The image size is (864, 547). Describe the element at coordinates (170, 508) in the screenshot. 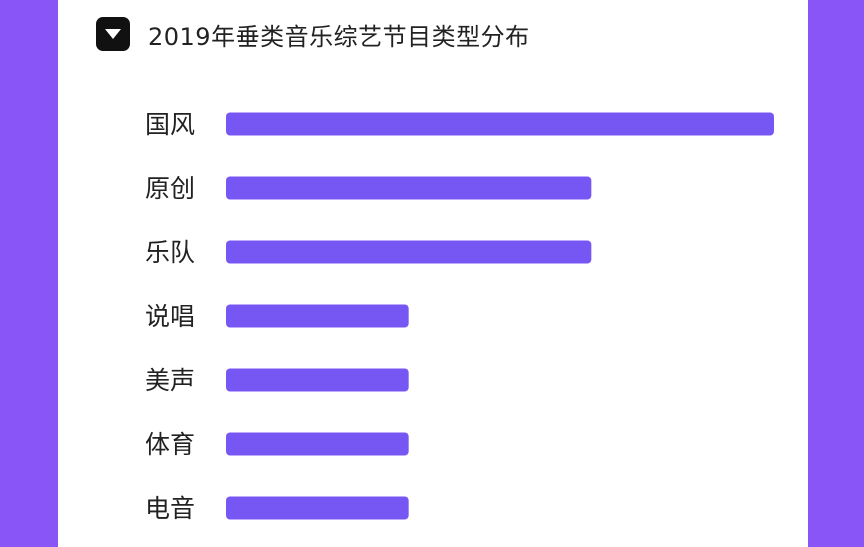

I see `category-label: 电音` at that location.